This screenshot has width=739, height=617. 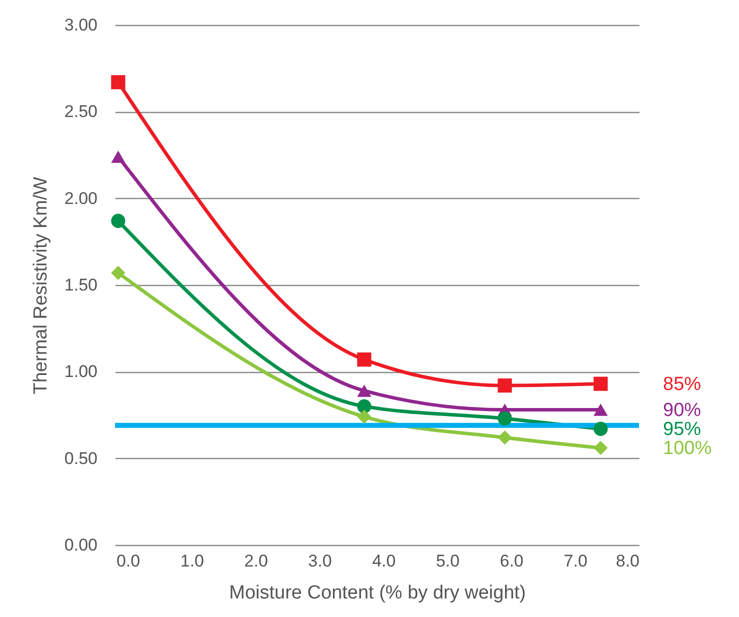 I want to click on text: 85%, so click(x=682, y=384).